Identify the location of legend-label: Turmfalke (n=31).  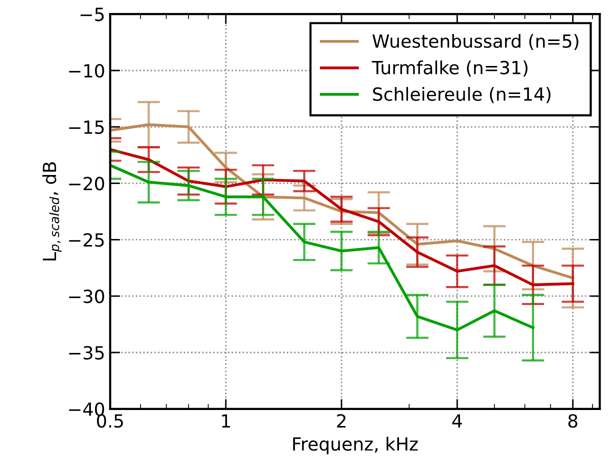
(450, 68).